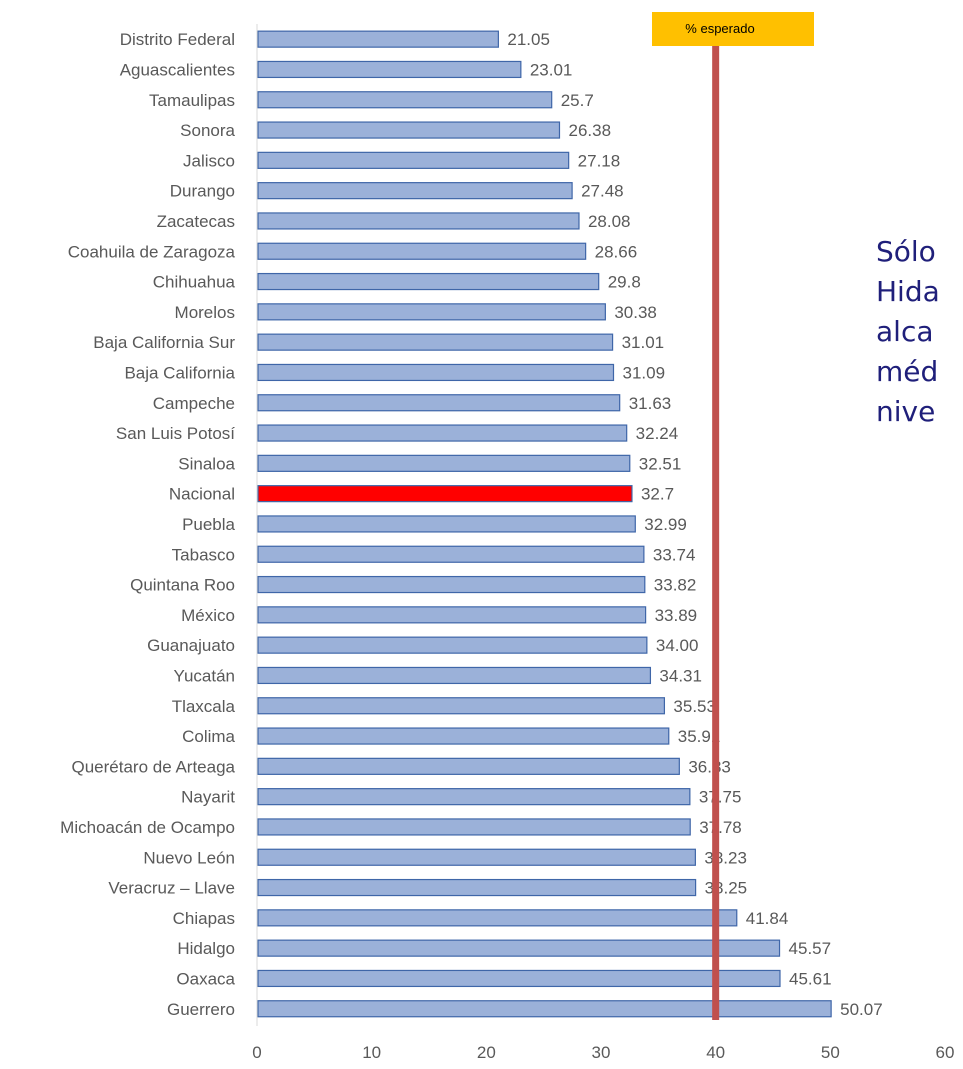 This screenshot has width=963, height=1069. Describe the element at coordinates (680, 675) in the screenshot. I see `data-label: 34.31` at that location.